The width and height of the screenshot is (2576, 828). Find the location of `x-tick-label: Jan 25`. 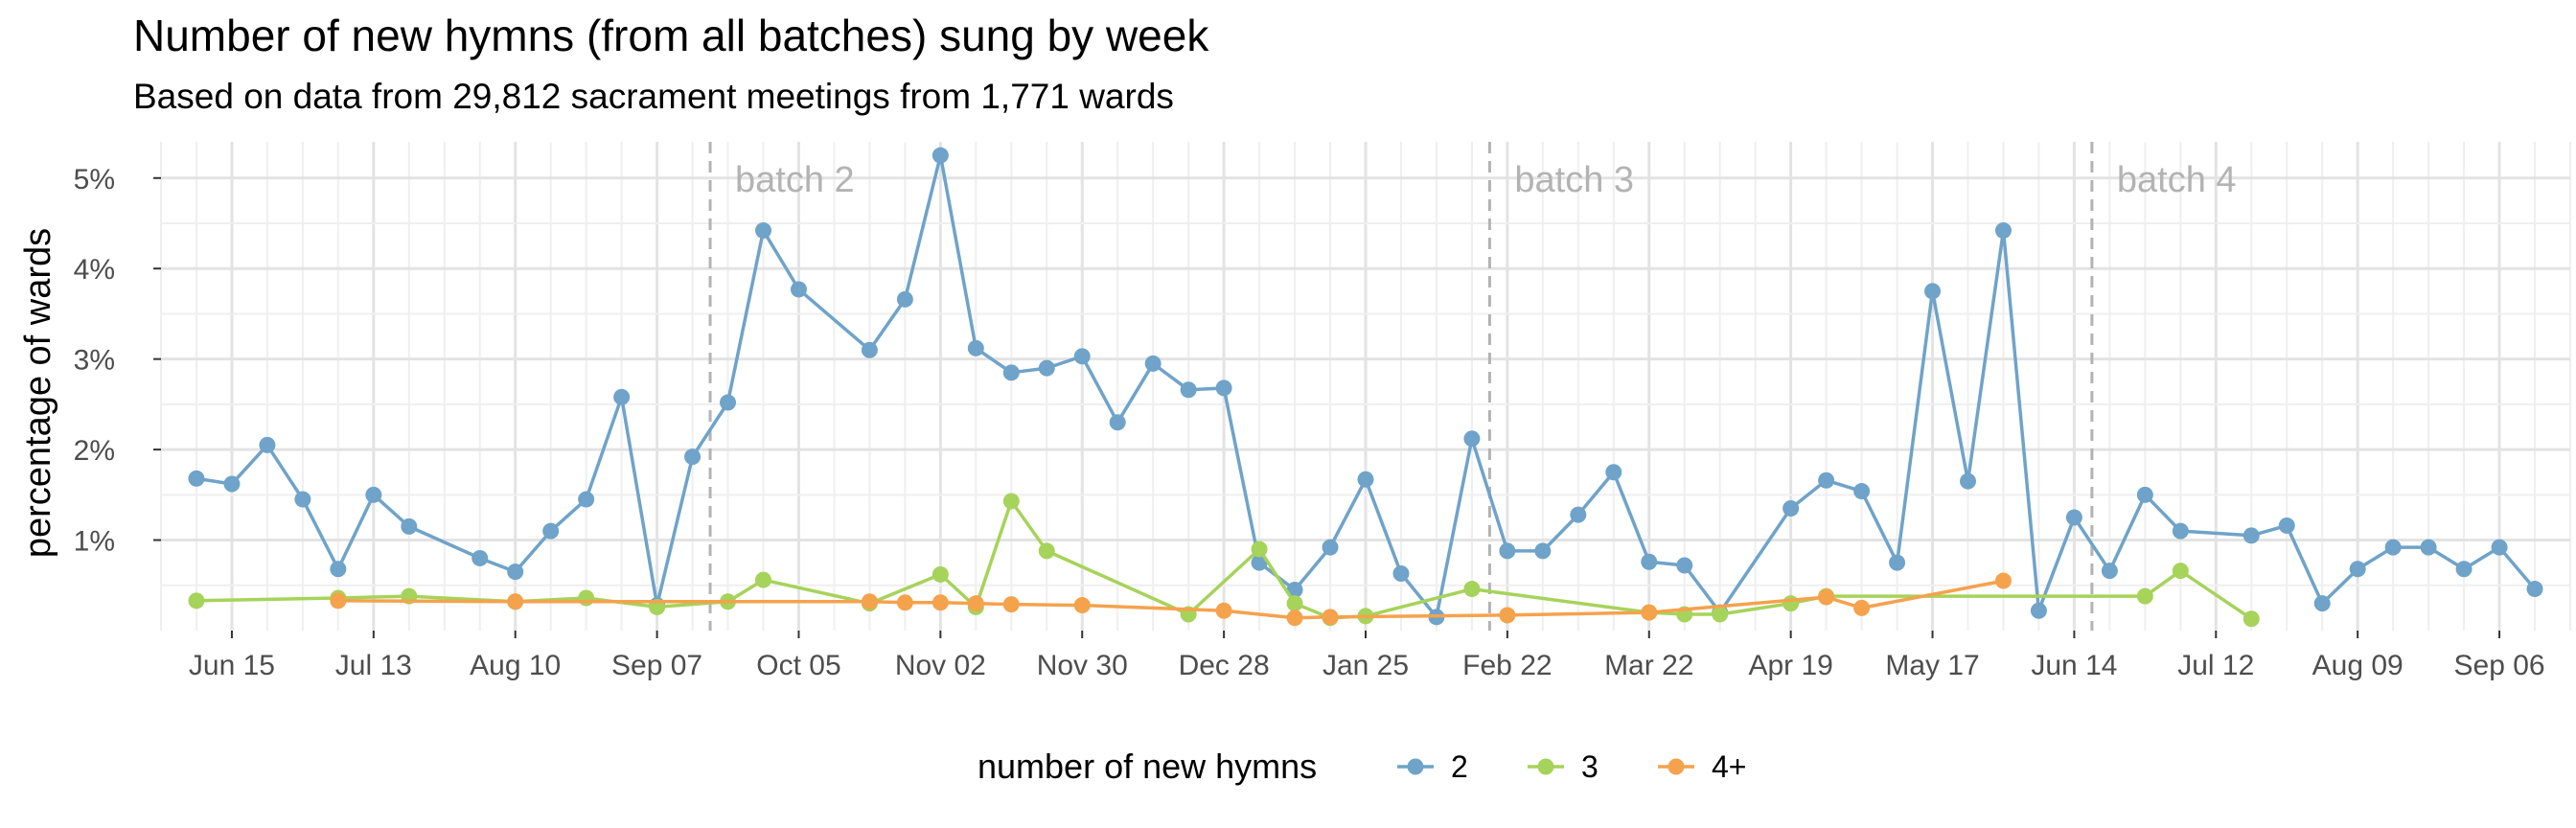

x-tick-label: Jan 25 is located at coordinates (1365, 665).